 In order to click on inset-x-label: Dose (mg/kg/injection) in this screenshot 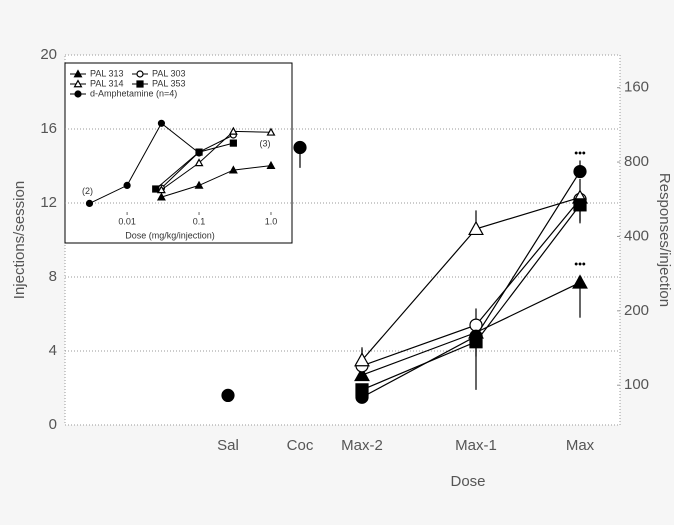, I will do `click(170, 235)`.